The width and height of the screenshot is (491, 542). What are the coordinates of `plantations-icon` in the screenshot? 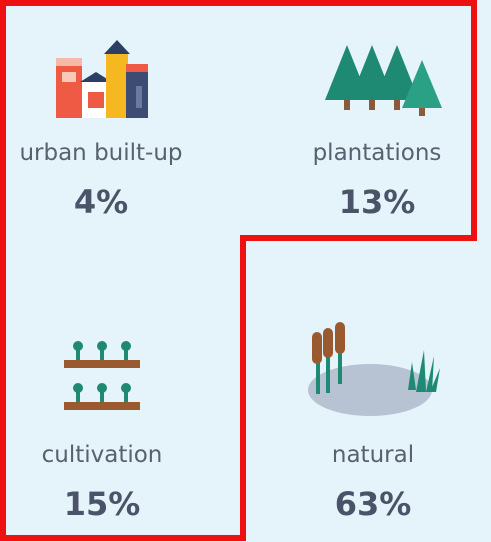 It's located at (383, 80).